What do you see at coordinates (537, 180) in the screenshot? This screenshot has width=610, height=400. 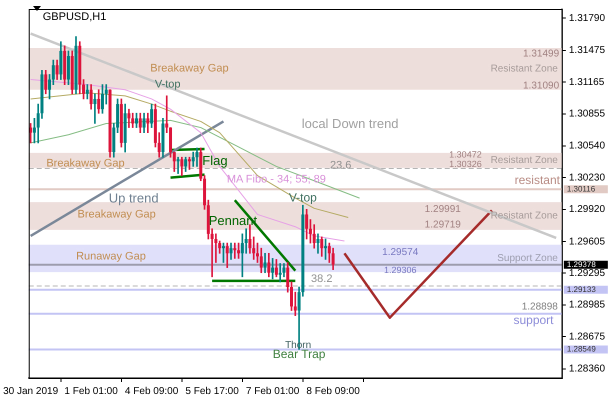 I see `annotation: resistant` at bounding box center [537, 180].